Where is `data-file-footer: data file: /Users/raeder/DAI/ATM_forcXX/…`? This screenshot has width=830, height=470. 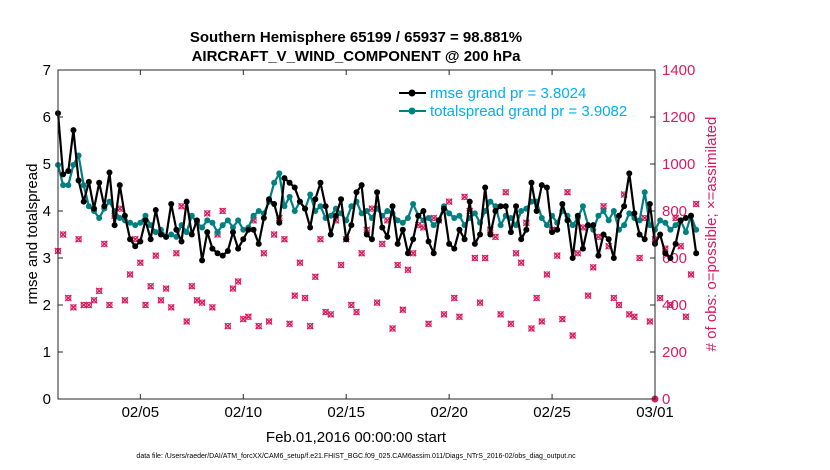 data-file-footer: data file: /Users/raeder/DAI/ATM_forcXX/… is located at coordinates (356, 456).